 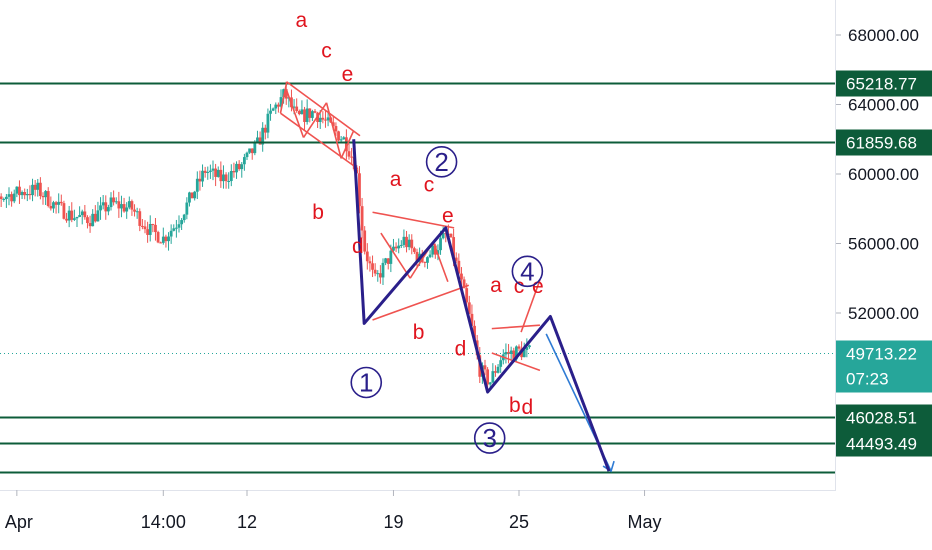 I want to click on wave-number-1: 2, so click(x=441, y=162).